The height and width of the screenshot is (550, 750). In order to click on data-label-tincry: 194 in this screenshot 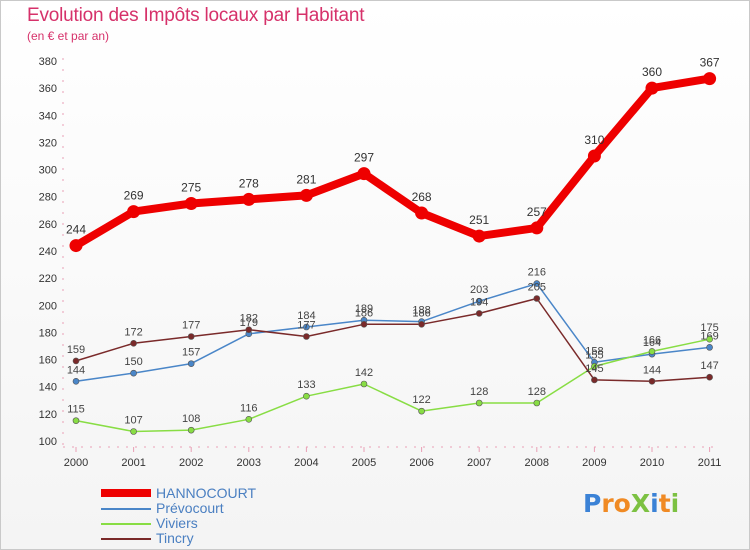, I will do `click(479, 302)`.